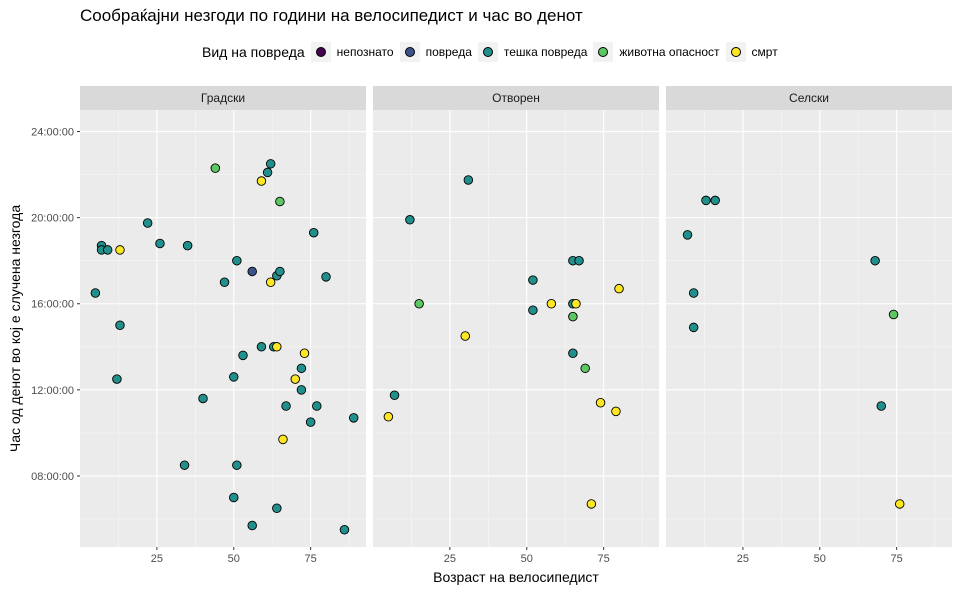 This screenshot has width=960, height=593. I want to click on facet-label: Градски, so click(223, 98).